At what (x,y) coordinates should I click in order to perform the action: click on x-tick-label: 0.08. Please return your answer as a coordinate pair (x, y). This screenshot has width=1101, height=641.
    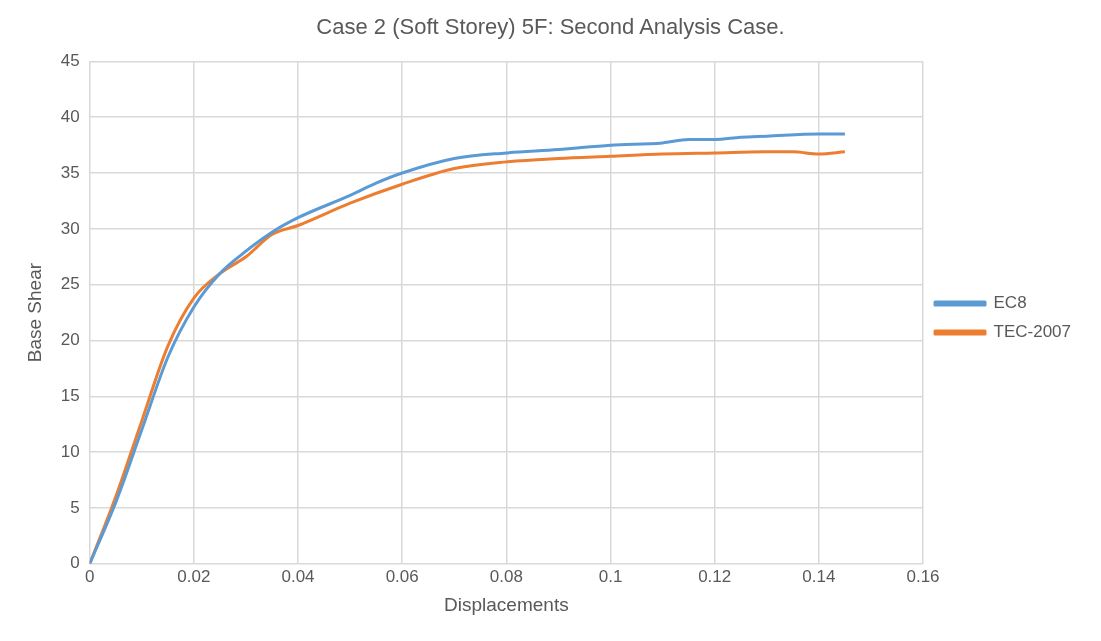
    Looking at the image, I should click on (506, 576).